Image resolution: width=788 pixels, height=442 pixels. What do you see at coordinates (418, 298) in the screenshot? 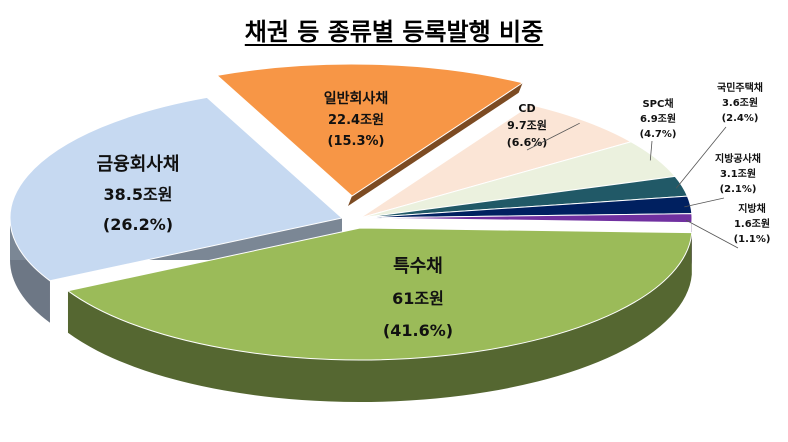
I see `slice-value-label: 61조원` at bounding box center [418, 298].